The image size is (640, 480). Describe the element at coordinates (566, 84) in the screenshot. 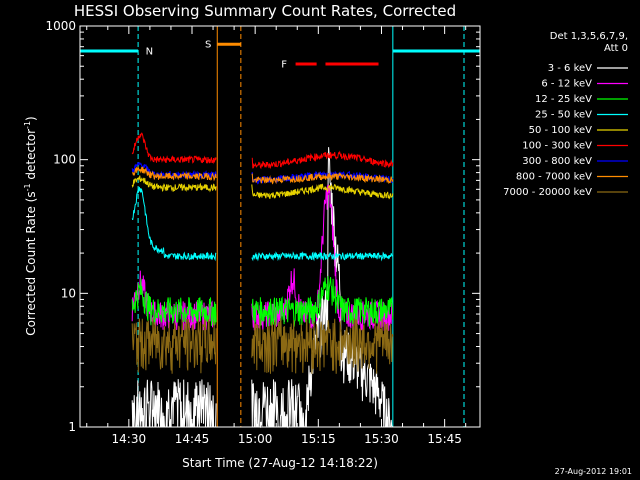

I see `legend-entry-label: 6 - 12 keV` at that location.